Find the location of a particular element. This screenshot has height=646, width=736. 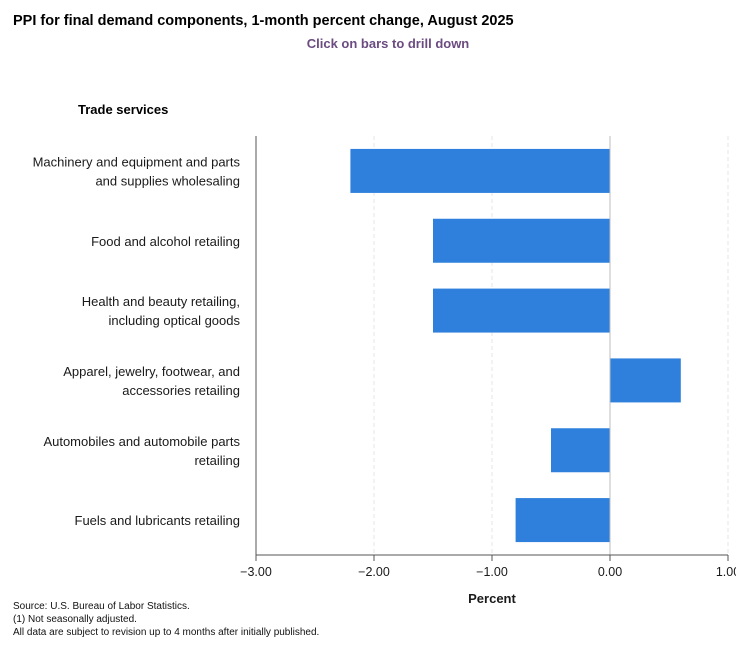

x-tick-label: −1.00 is located at coordinates (492, 572).